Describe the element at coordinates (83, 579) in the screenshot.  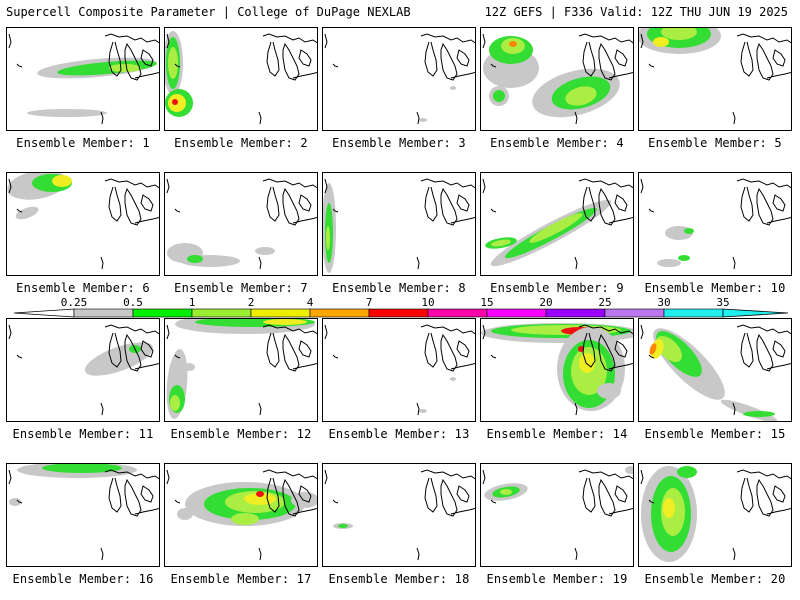
I see `ensemble-member-label: Ensemble Member: 16` at that location.